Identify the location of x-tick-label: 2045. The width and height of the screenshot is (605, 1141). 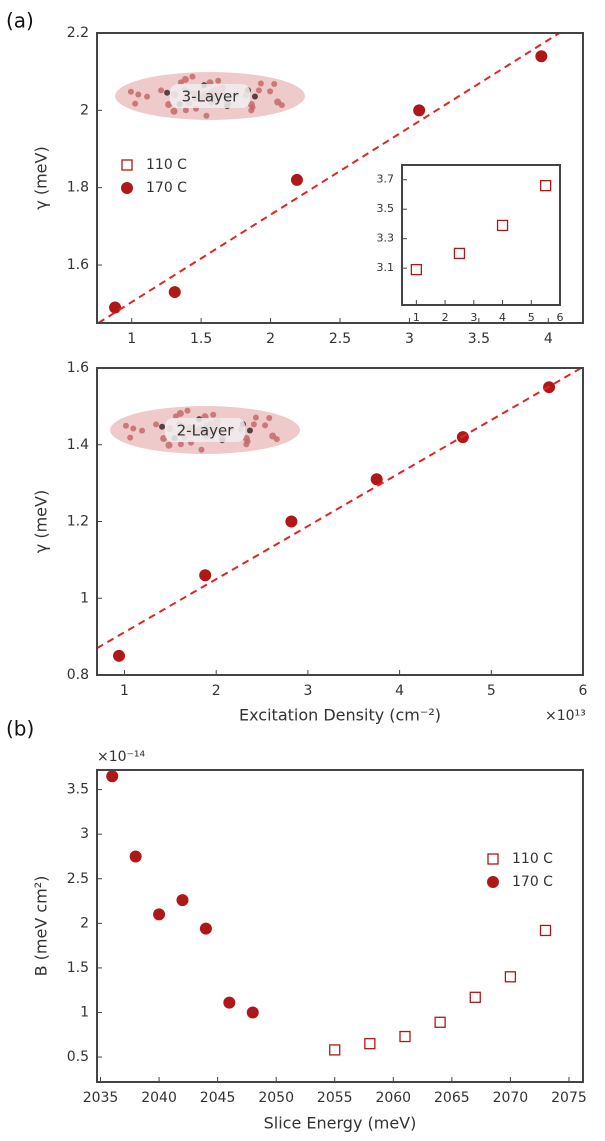
(218, 1098).